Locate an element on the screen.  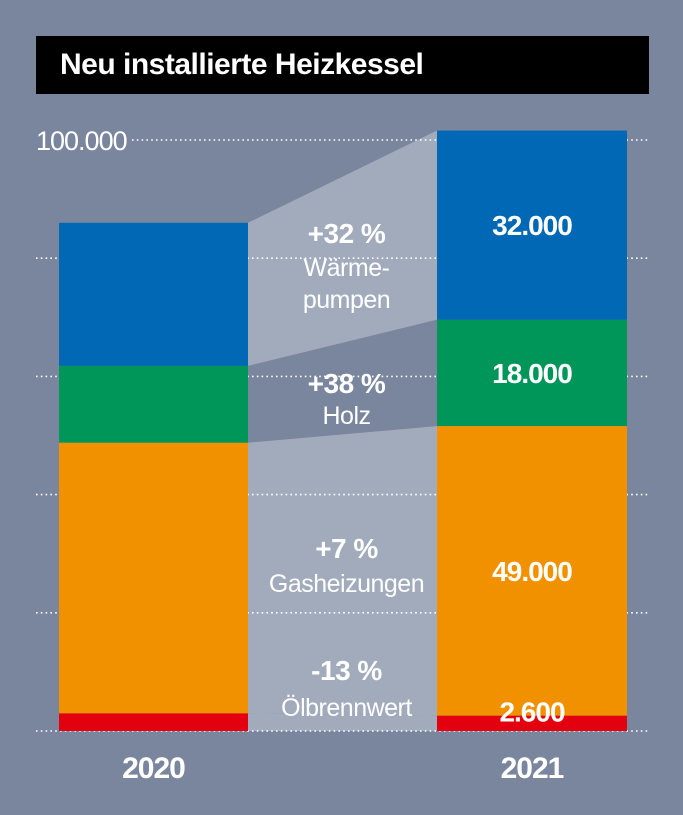
change-pct-holz: +38 % is located at coordinates (347, 383).